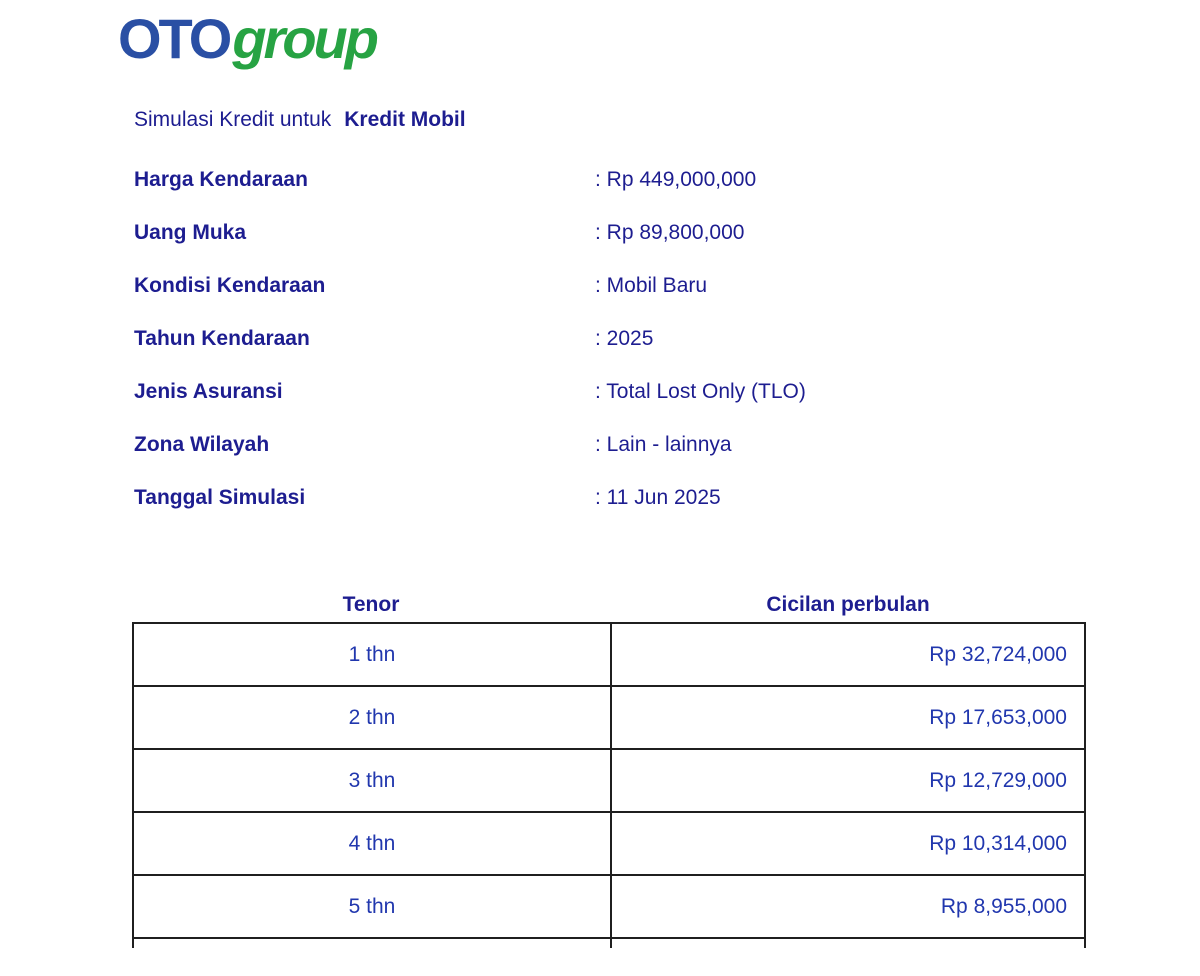  What do you see at coordinates (470, 391) in the screenshot?
I see `detail-row-jenis-asuransi: Jenis Asuransi : Total Lost Only (TLO)` at bounding box center [470, 391].